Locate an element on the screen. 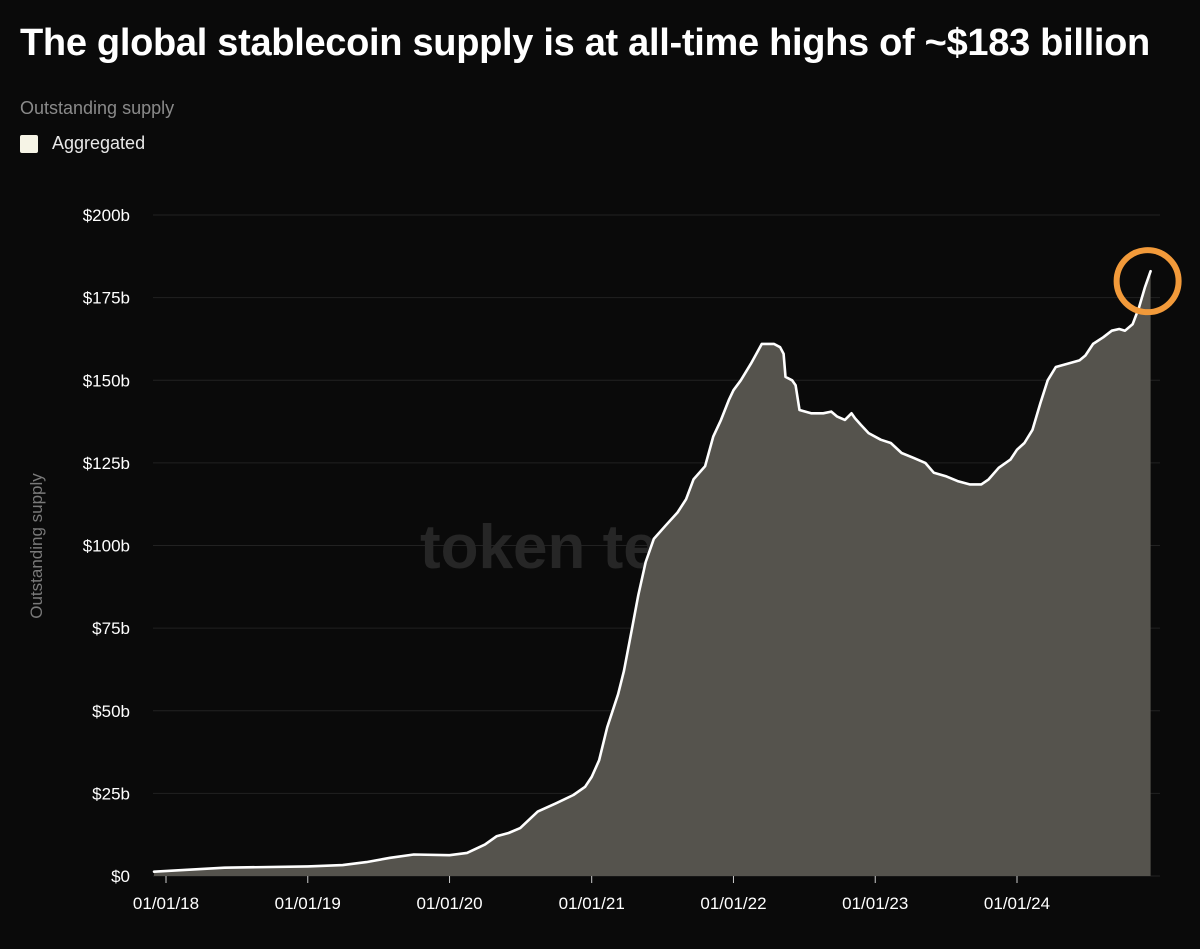 The image size is (1200, 949). x-tick-label: 01/01/18 is located at coordinates (166, 903).